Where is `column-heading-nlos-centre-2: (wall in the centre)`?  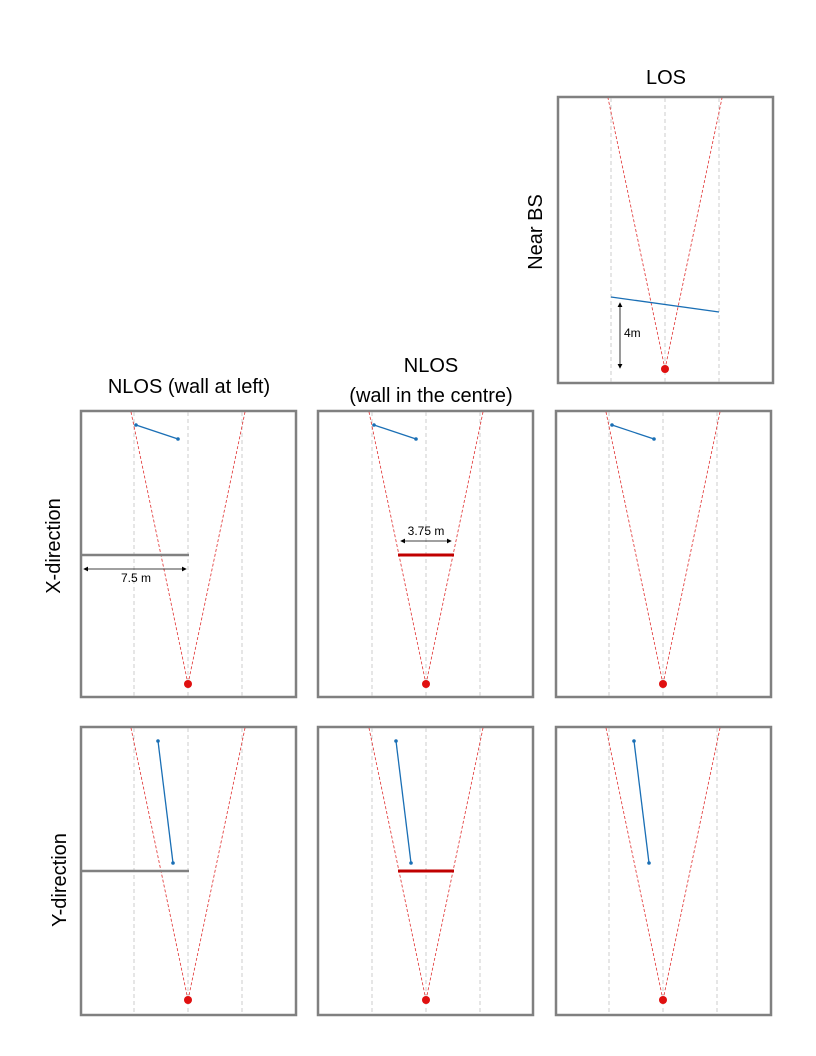 column-heading-nlos-centre-2: (wall in the centre) is located at coordinates (430, 396).